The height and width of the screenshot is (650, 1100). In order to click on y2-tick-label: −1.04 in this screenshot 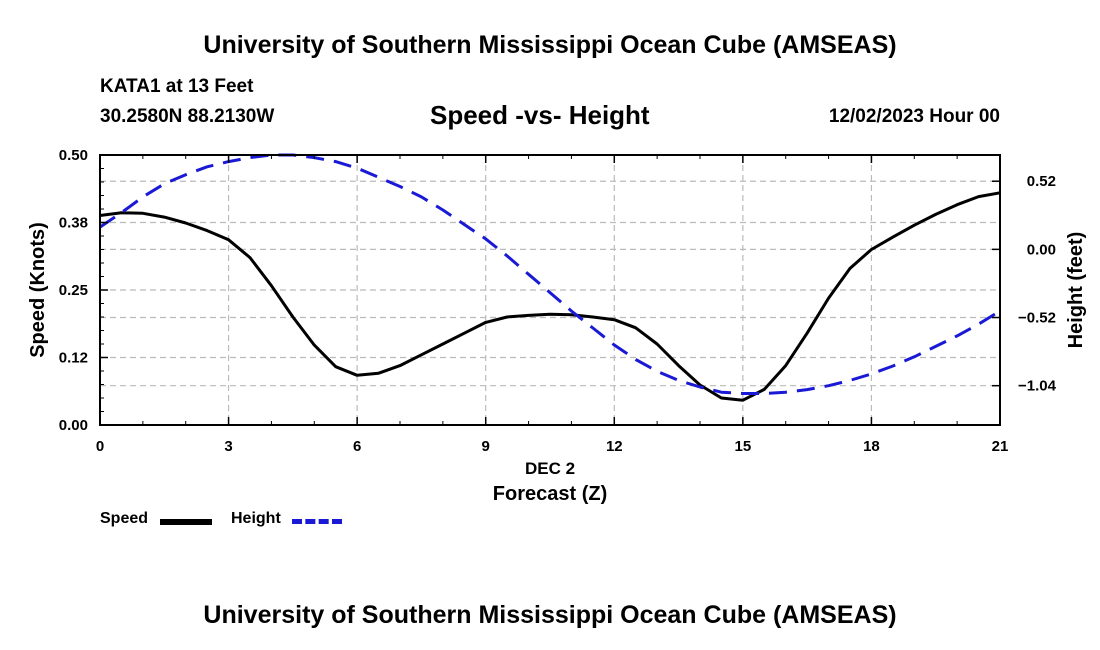, I will do `click(1037, 386)`.